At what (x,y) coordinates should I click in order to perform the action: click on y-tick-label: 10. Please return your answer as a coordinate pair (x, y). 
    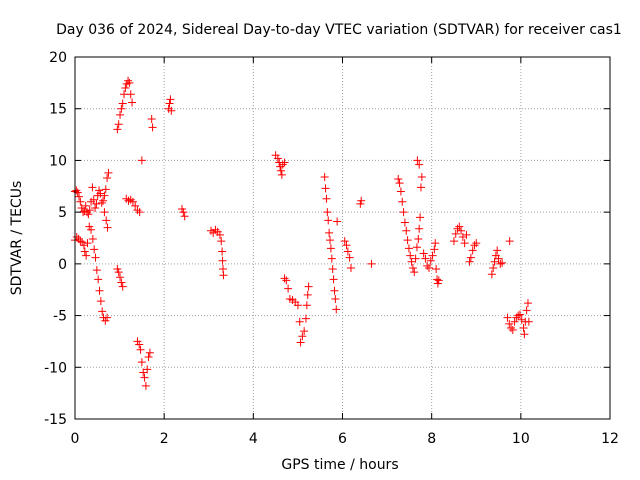
    Looking at the image, I should click on (58, 161).